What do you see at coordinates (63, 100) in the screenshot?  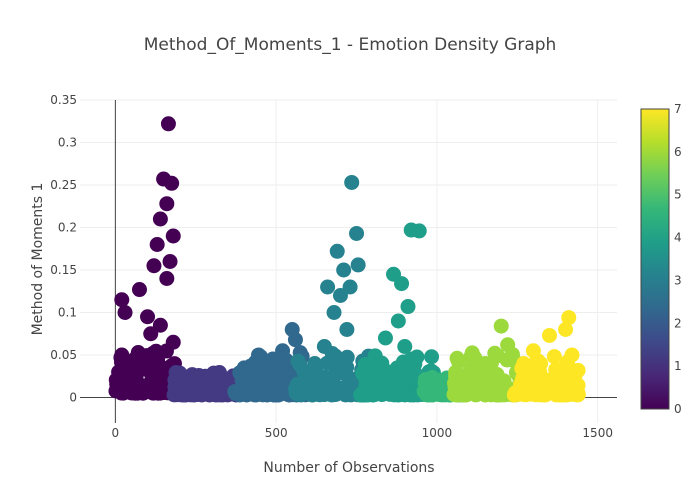 I see `y-tick-label: 0.35` at bounding box center [63, 100].